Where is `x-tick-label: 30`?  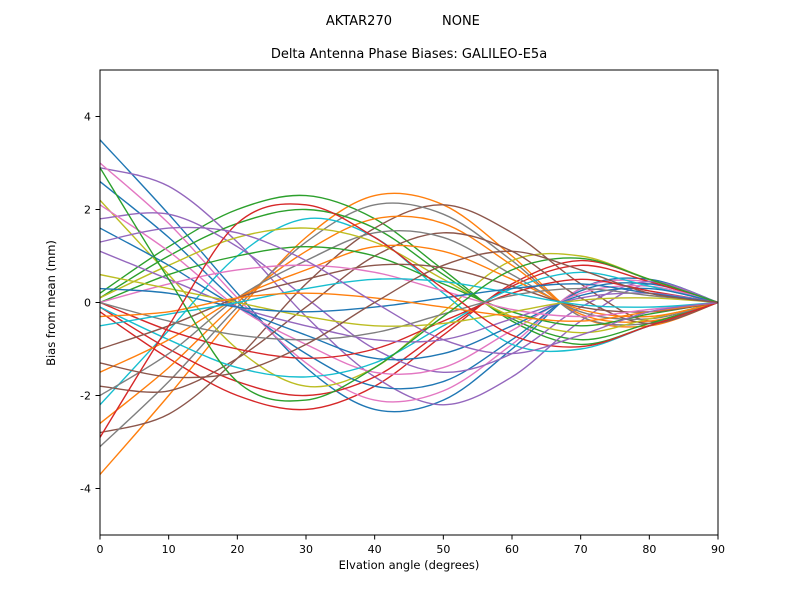 x-tick-label: 30 is located at coordinates (306, 549).